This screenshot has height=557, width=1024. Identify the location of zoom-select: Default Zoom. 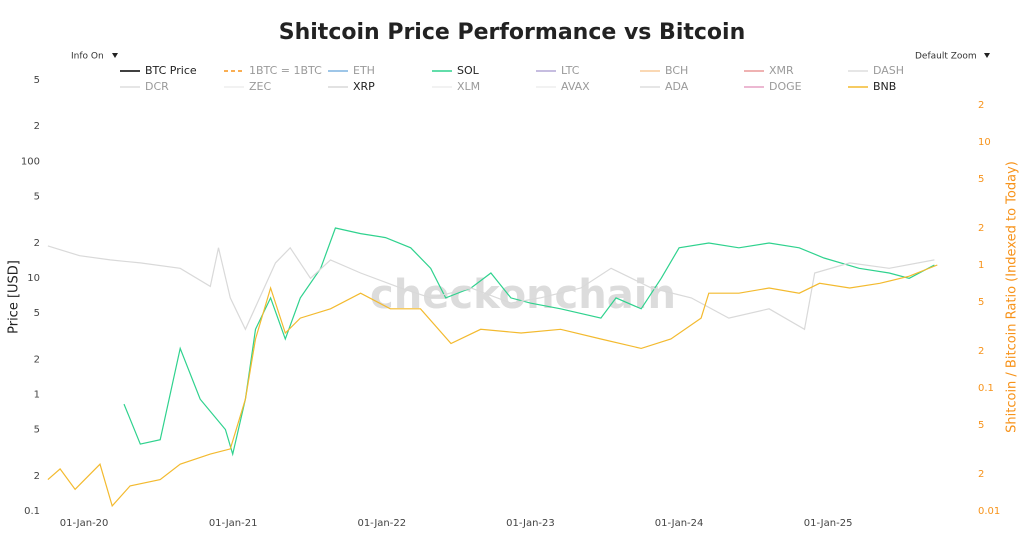
(952, 57).